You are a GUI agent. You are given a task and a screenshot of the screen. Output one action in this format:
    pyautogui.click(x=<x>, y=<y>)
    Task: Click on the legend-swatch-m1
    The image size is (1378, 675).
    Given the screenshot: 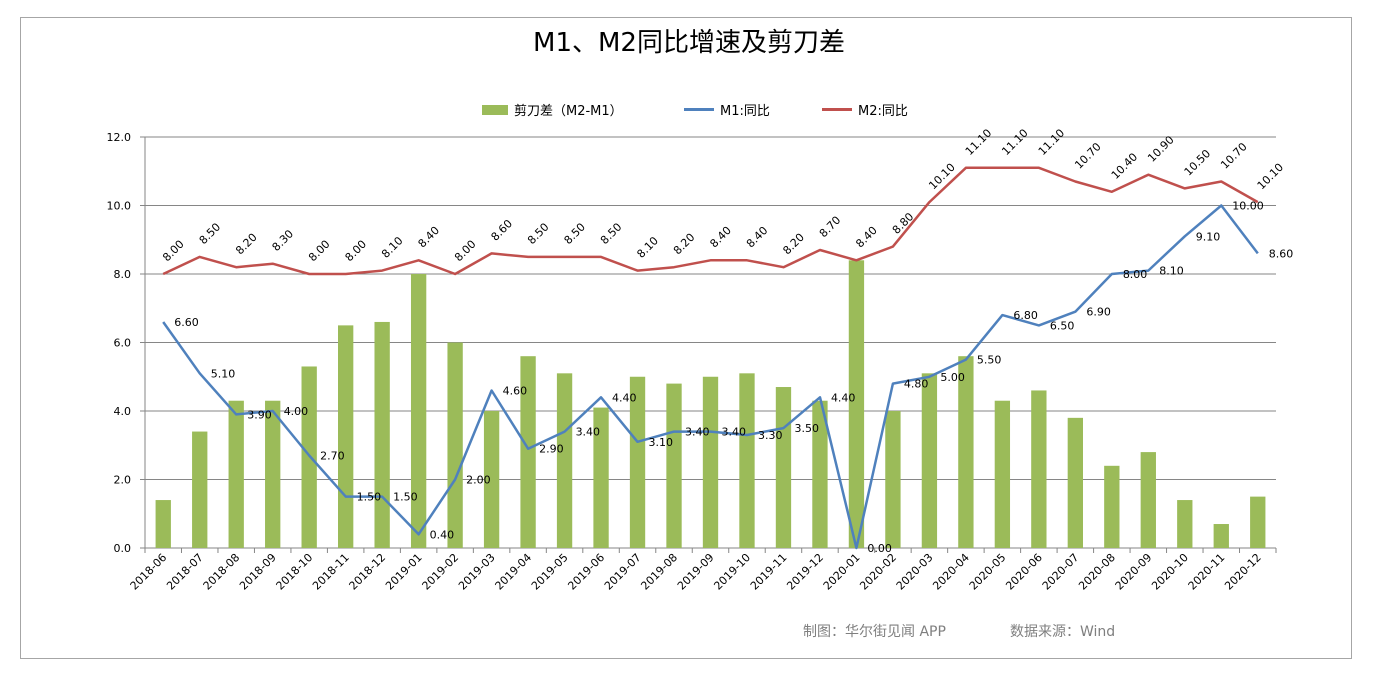 What is the action you would take?
    pyautogui.click(x=699, y=109)
    